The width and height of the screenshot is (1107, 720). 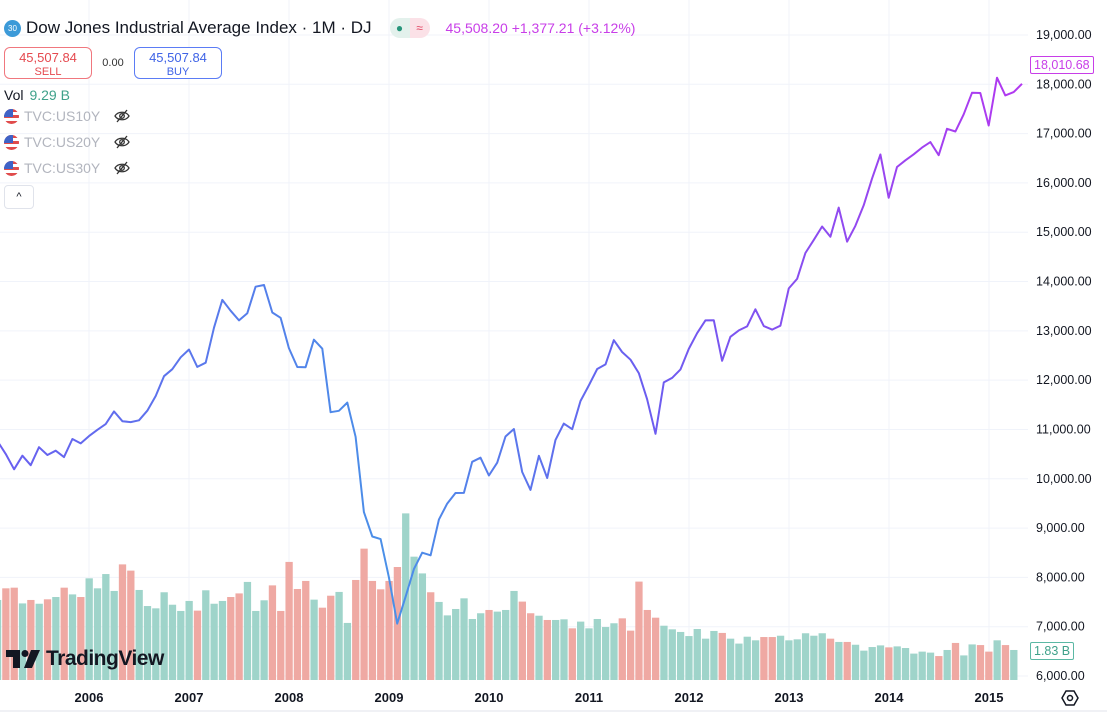 I want to click on y-tick-label: 13,000.00, so click(x=1064, y=331).